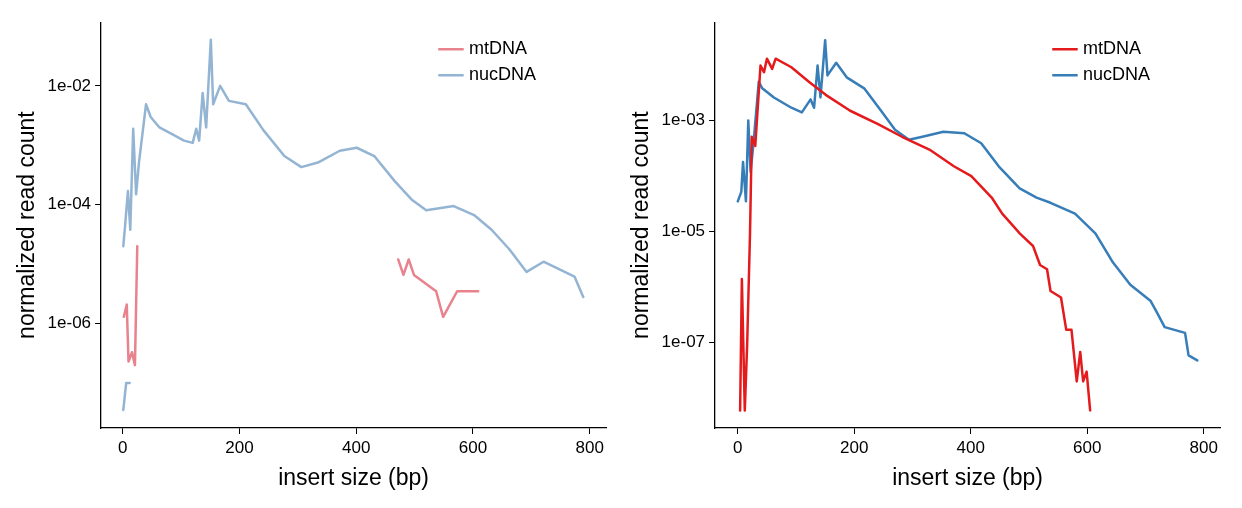 The height and width of the screenshot is (508, 1242). I want to click on y-tick-label: 1e-05, so click(683, 231).